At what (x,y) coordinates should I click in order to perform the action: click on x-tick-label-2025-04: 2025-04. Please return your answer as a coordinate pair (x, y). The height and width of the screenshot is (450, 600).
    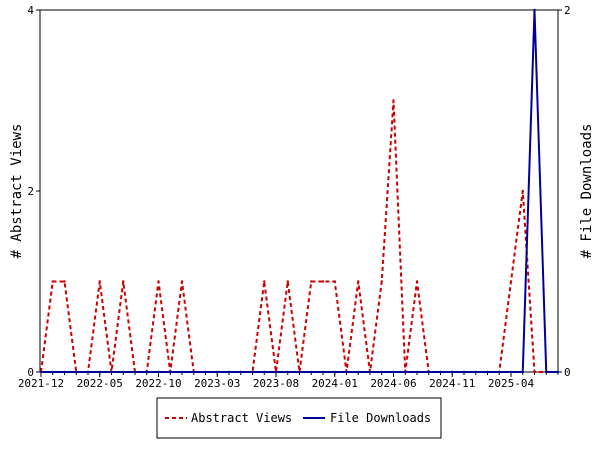
    Looking at the image, I should click on (511, 383).